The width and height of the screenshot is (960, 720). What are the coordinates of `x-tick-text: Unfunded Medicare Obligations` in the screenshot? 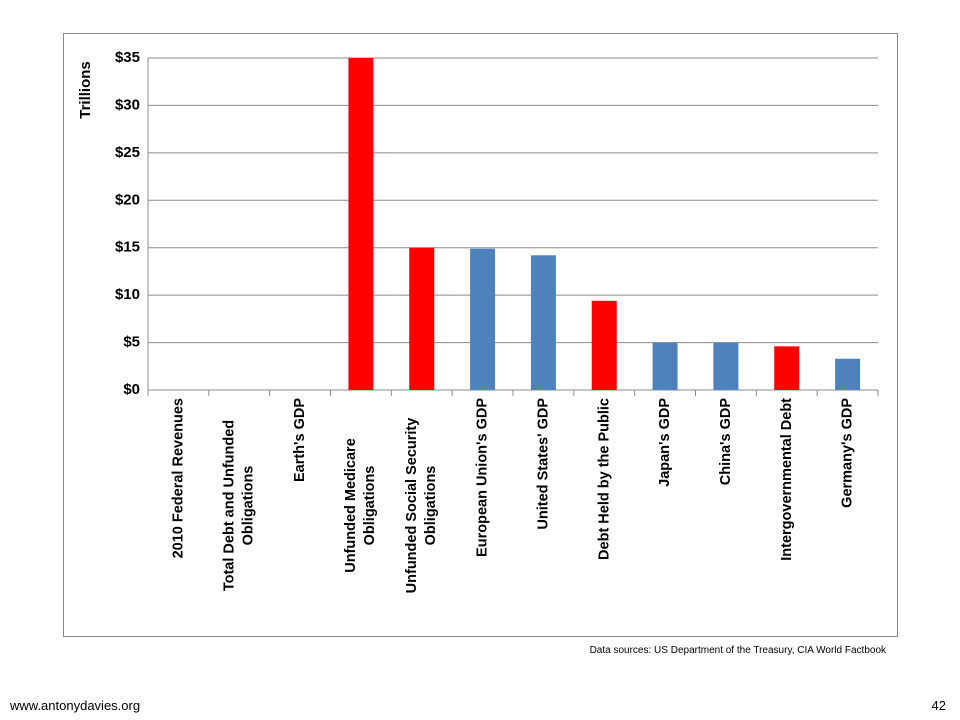 It's located at (360, 505).